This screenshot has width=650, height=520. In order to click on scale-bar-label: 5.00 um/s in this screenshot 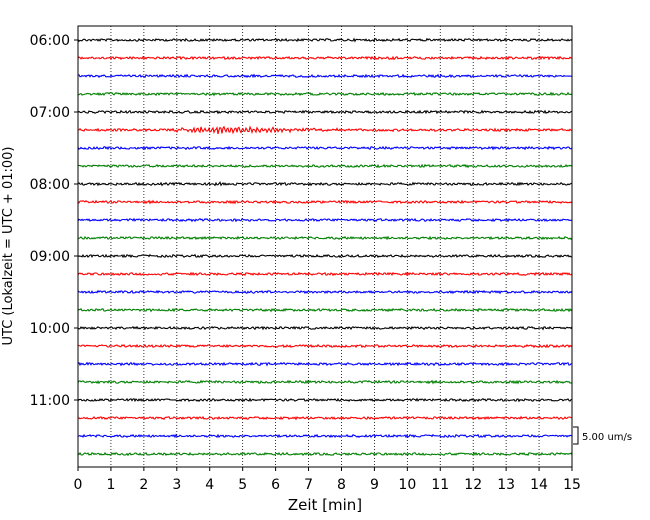, I will do `click(607, 437)`.